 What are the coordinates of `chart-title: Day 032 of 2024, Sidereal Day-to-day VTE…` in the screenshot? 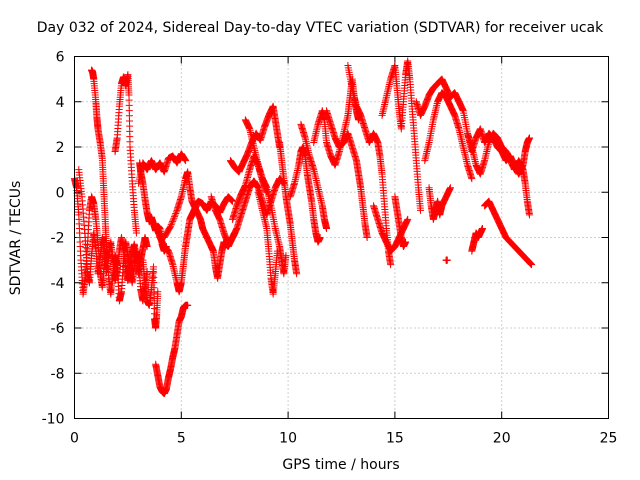 It's located at (320, 28).